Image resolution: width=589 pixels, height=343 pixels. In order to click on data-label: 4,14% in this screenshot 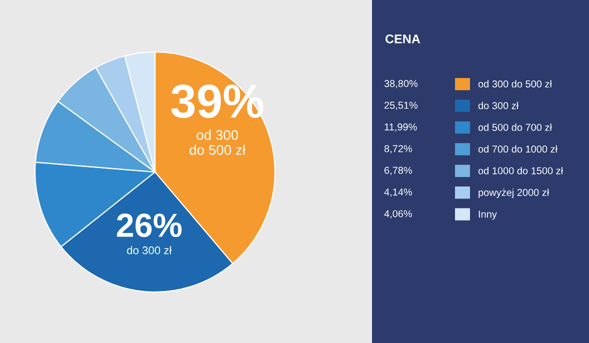, I will do `click(398, 192)`.